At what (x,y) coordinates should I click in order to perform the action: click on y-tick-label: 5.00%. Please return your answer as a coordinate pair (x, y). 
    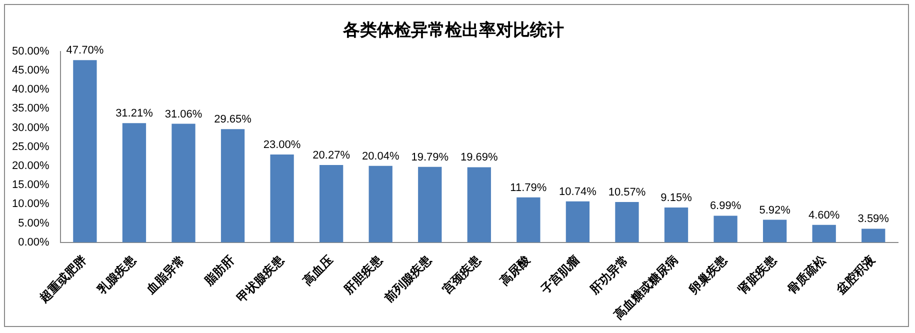
    Looking at the image, I should click on (34, 223).